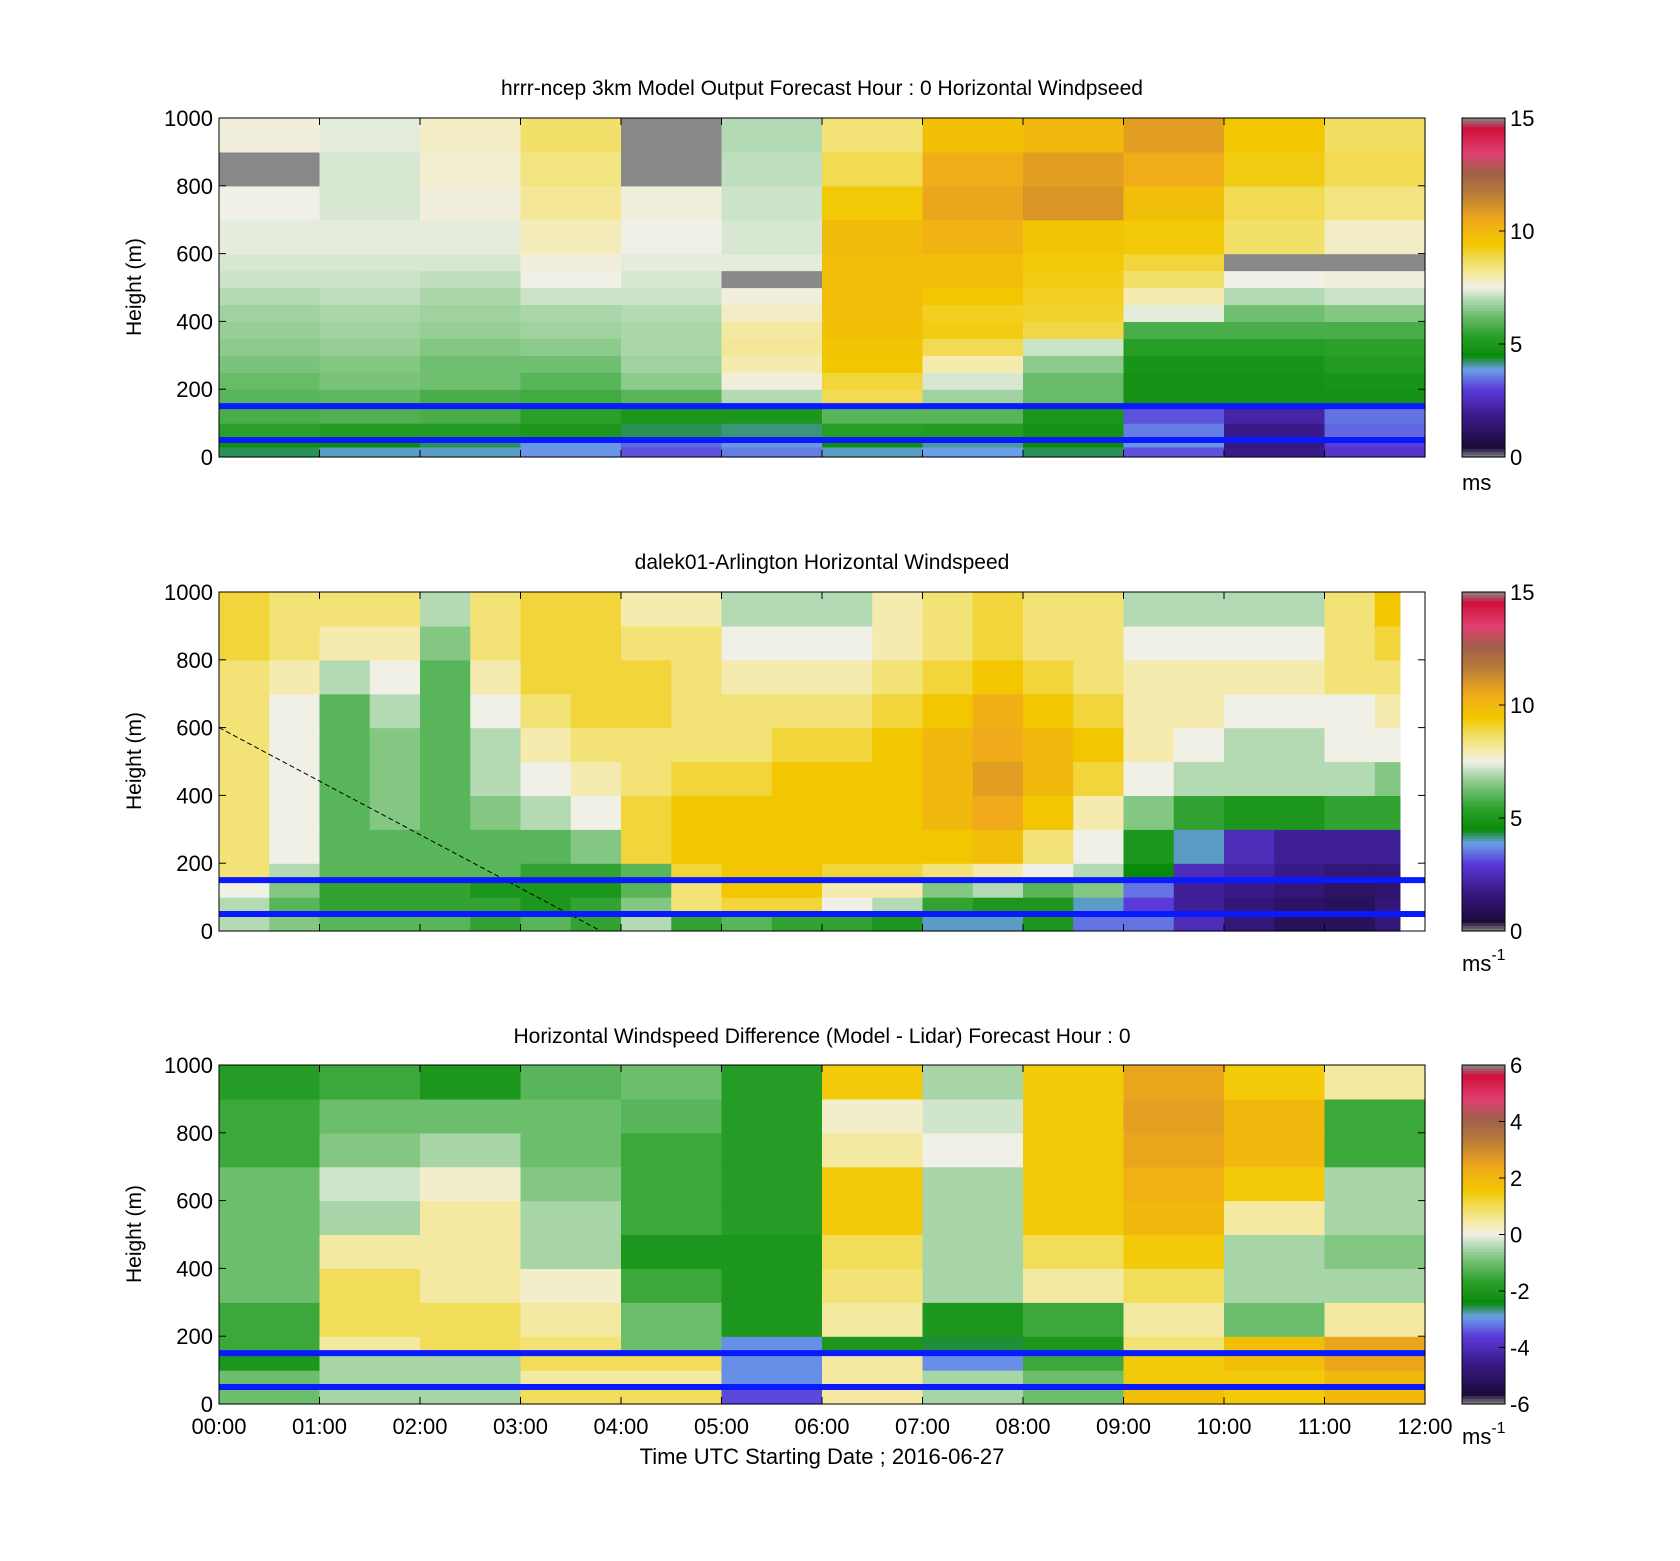  What do you see at coordinates (194, 863) in the screenshot?
I see `y-tick-label: 200` at bounding box center [194, 863].